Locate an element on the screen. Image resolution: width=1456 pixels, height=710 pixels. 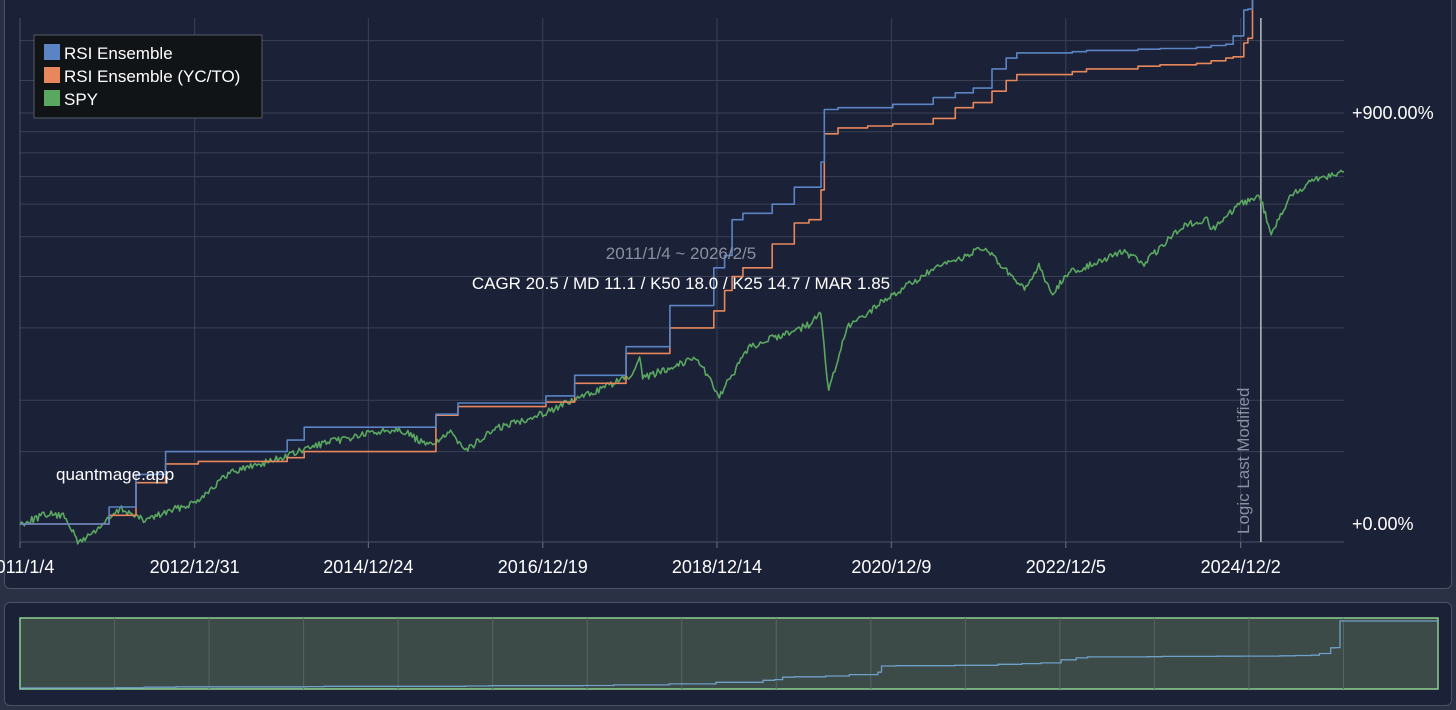
x-tick-label: 2020/12/9 is located at coordinates (891, 567).